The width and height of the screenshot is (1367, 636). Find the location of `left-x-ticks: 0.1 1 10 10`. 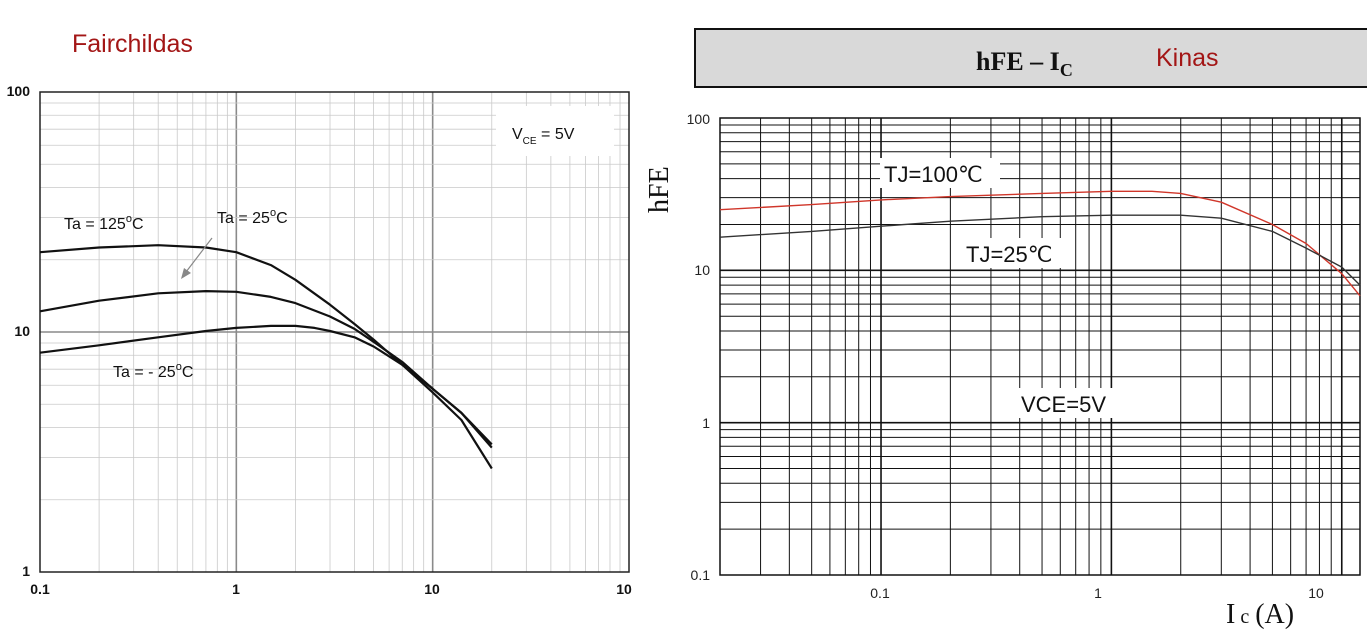

left-x-ticks: 0.1 1 10 10 is located at coordinates (331, 589).